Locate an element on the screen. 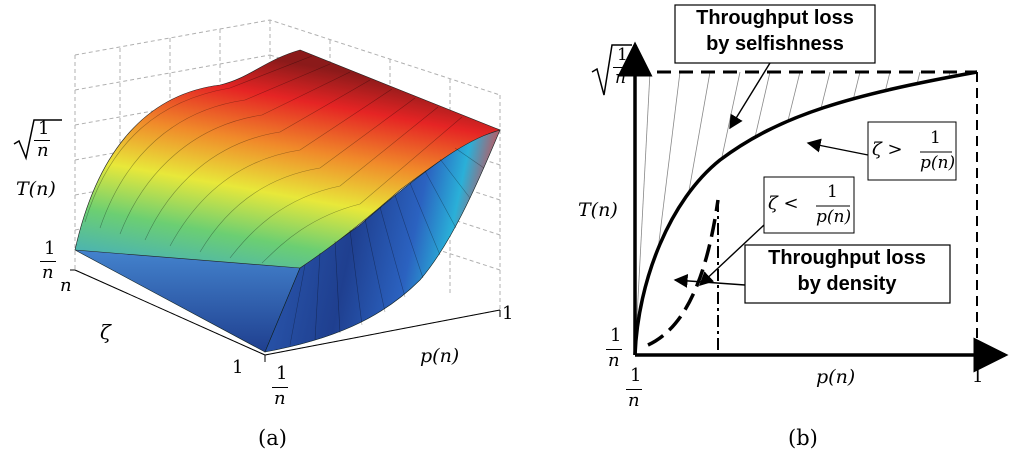 The image size is (1024, 461). box-density-line2: by density is located at coordinates (847, 284).